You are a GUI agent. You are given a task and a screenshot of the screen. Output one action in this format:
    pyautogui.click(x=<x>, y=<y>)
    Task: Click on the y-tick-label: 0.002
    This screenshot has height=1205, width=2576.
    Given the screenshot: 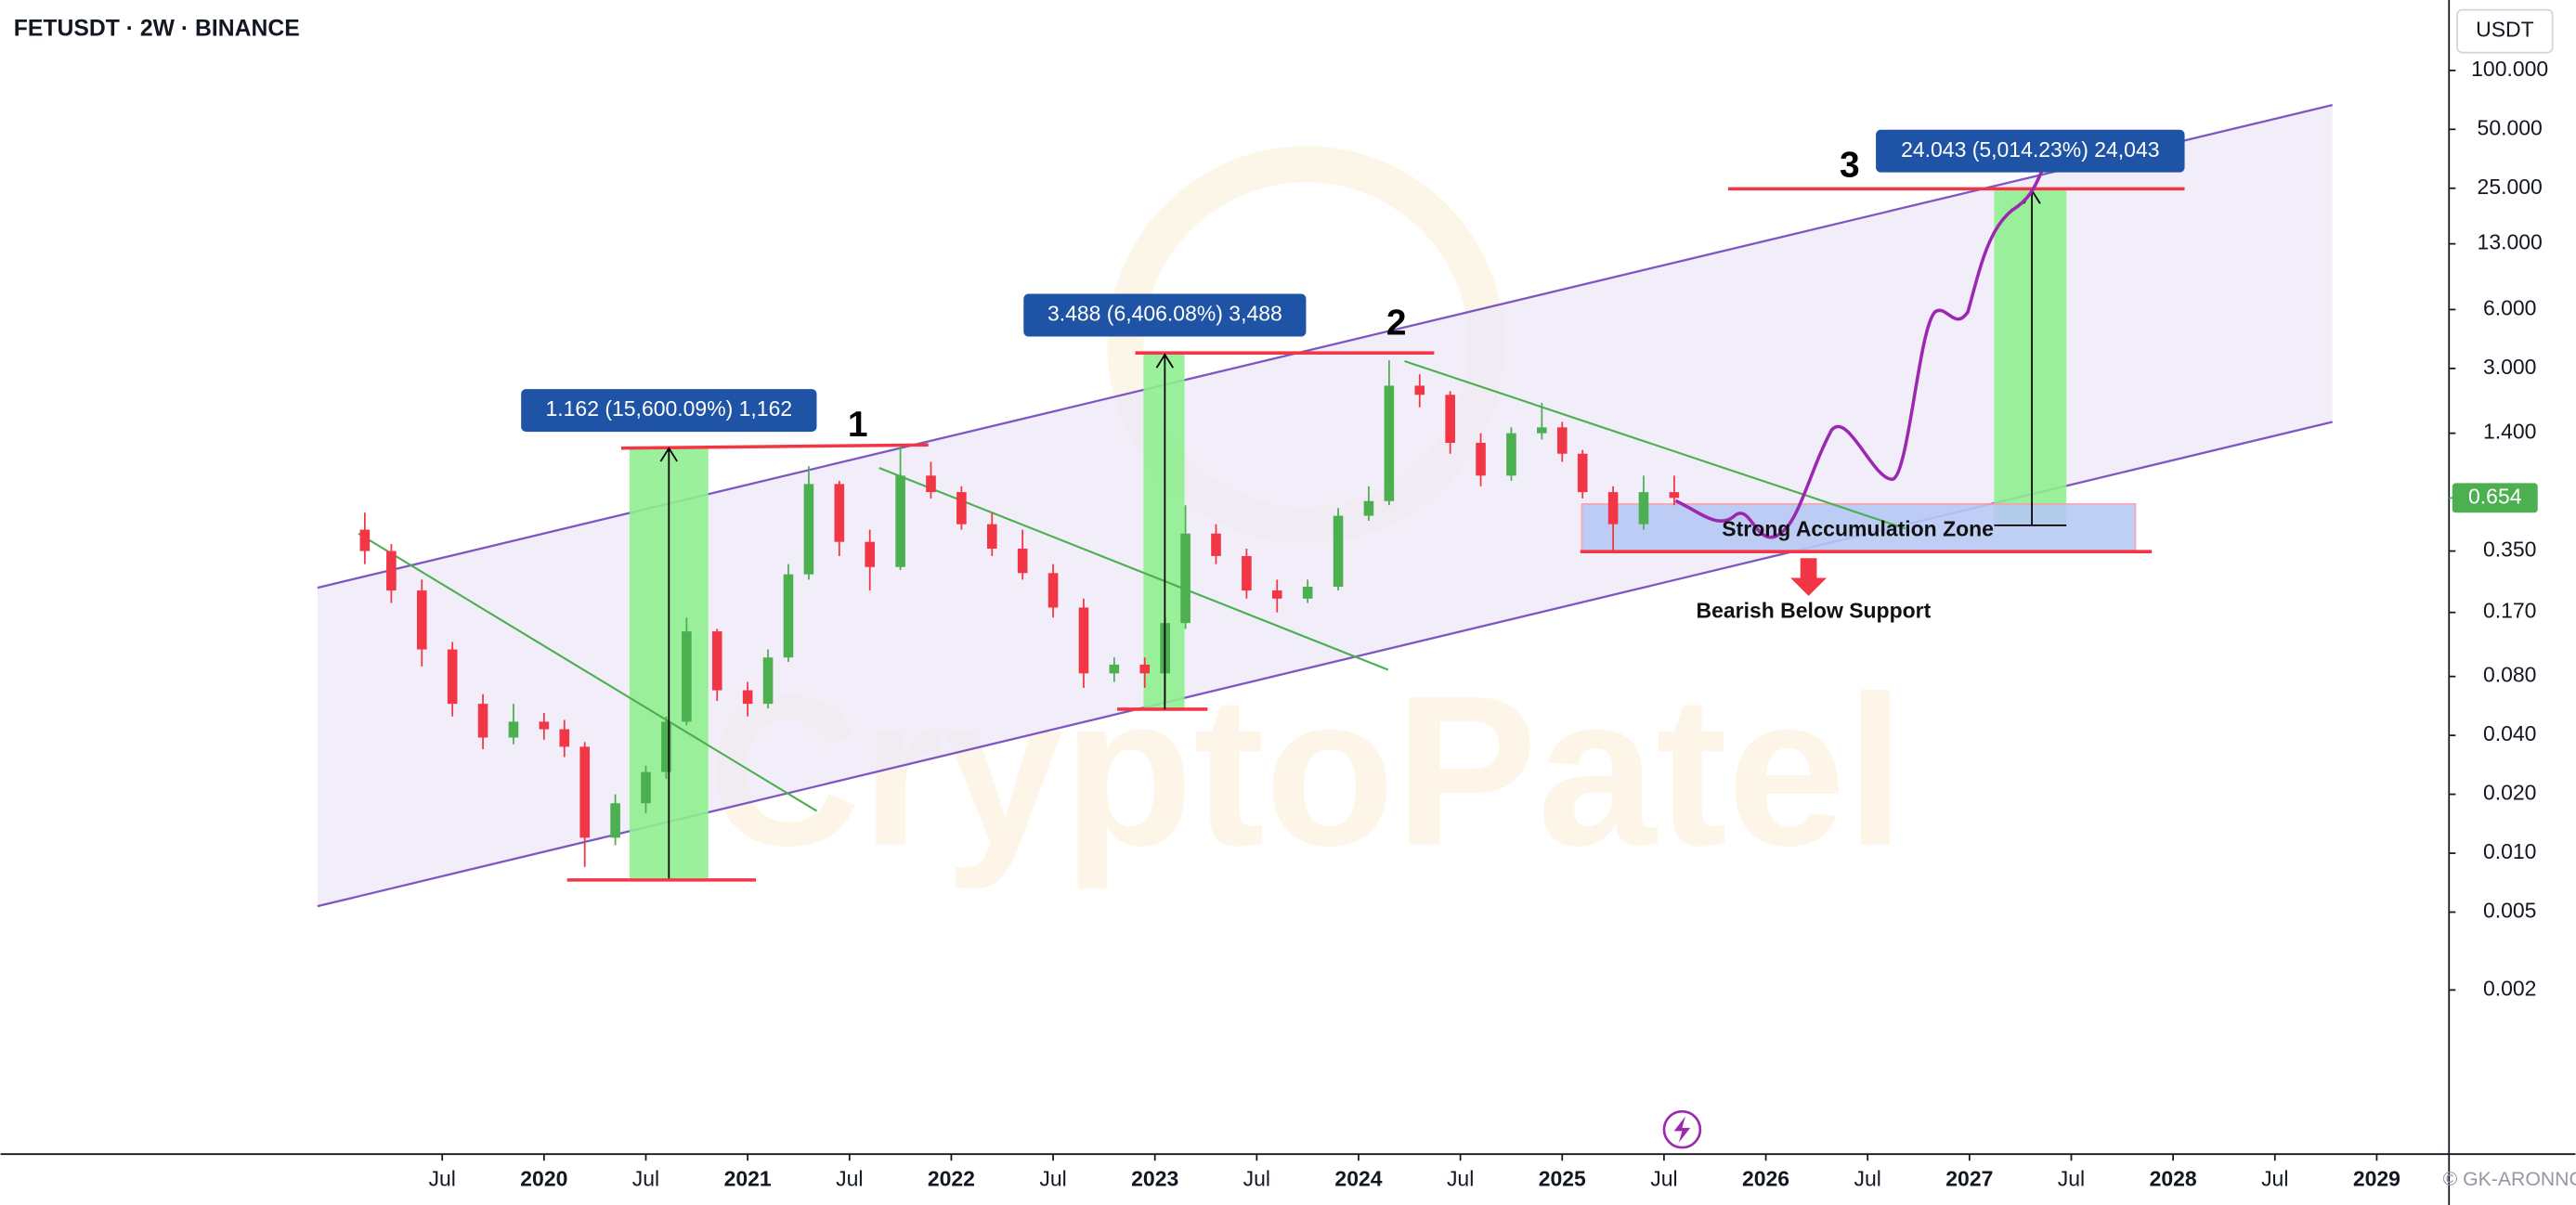 What is the action you would take?
    pyautogui.click(x=2509, y=988)
    